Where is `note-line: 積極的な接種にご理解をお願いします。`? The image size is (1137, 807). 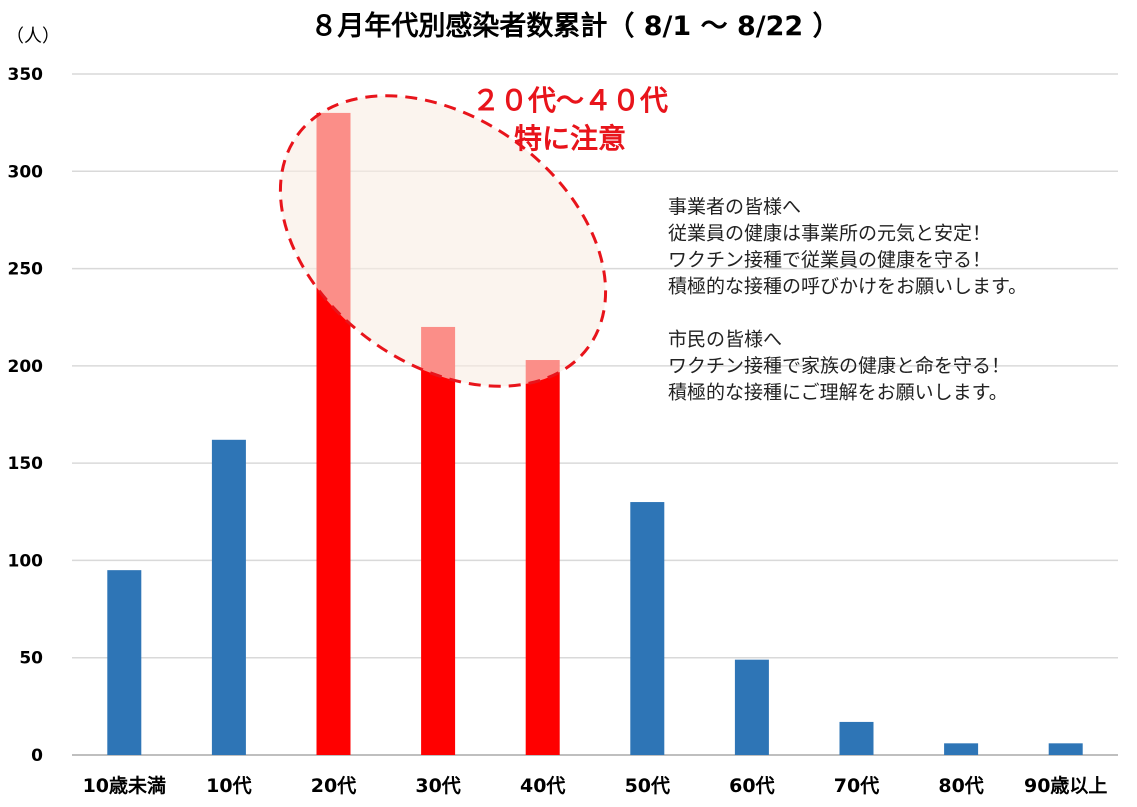 note-line: 積極的な接種にご理解をお願いします。 is located at coordinates (838, 393).